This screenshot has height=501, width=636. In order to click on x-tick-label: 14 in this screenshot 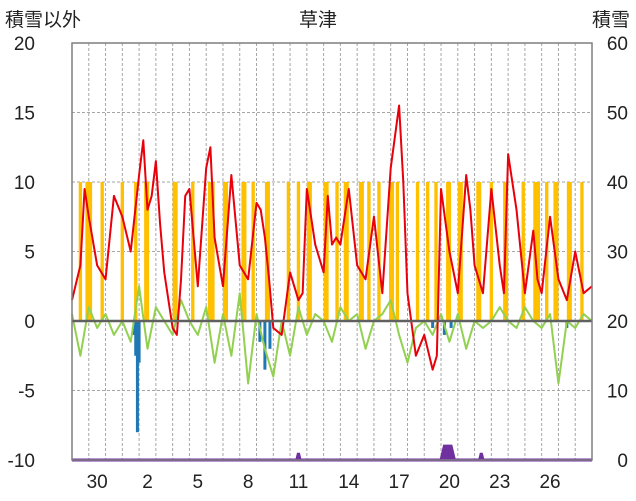, I will do `click(349, 482)`.